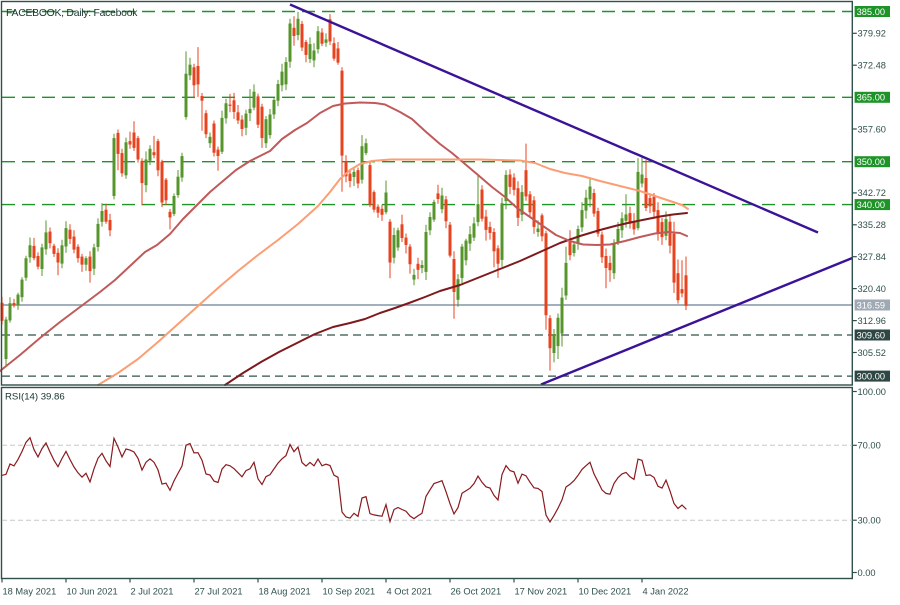 The image size is (900, 605). Describe the element at coordinates (35, 397) in the screenshot. I see `svg-text: RSI(14) 39.86` at that location.